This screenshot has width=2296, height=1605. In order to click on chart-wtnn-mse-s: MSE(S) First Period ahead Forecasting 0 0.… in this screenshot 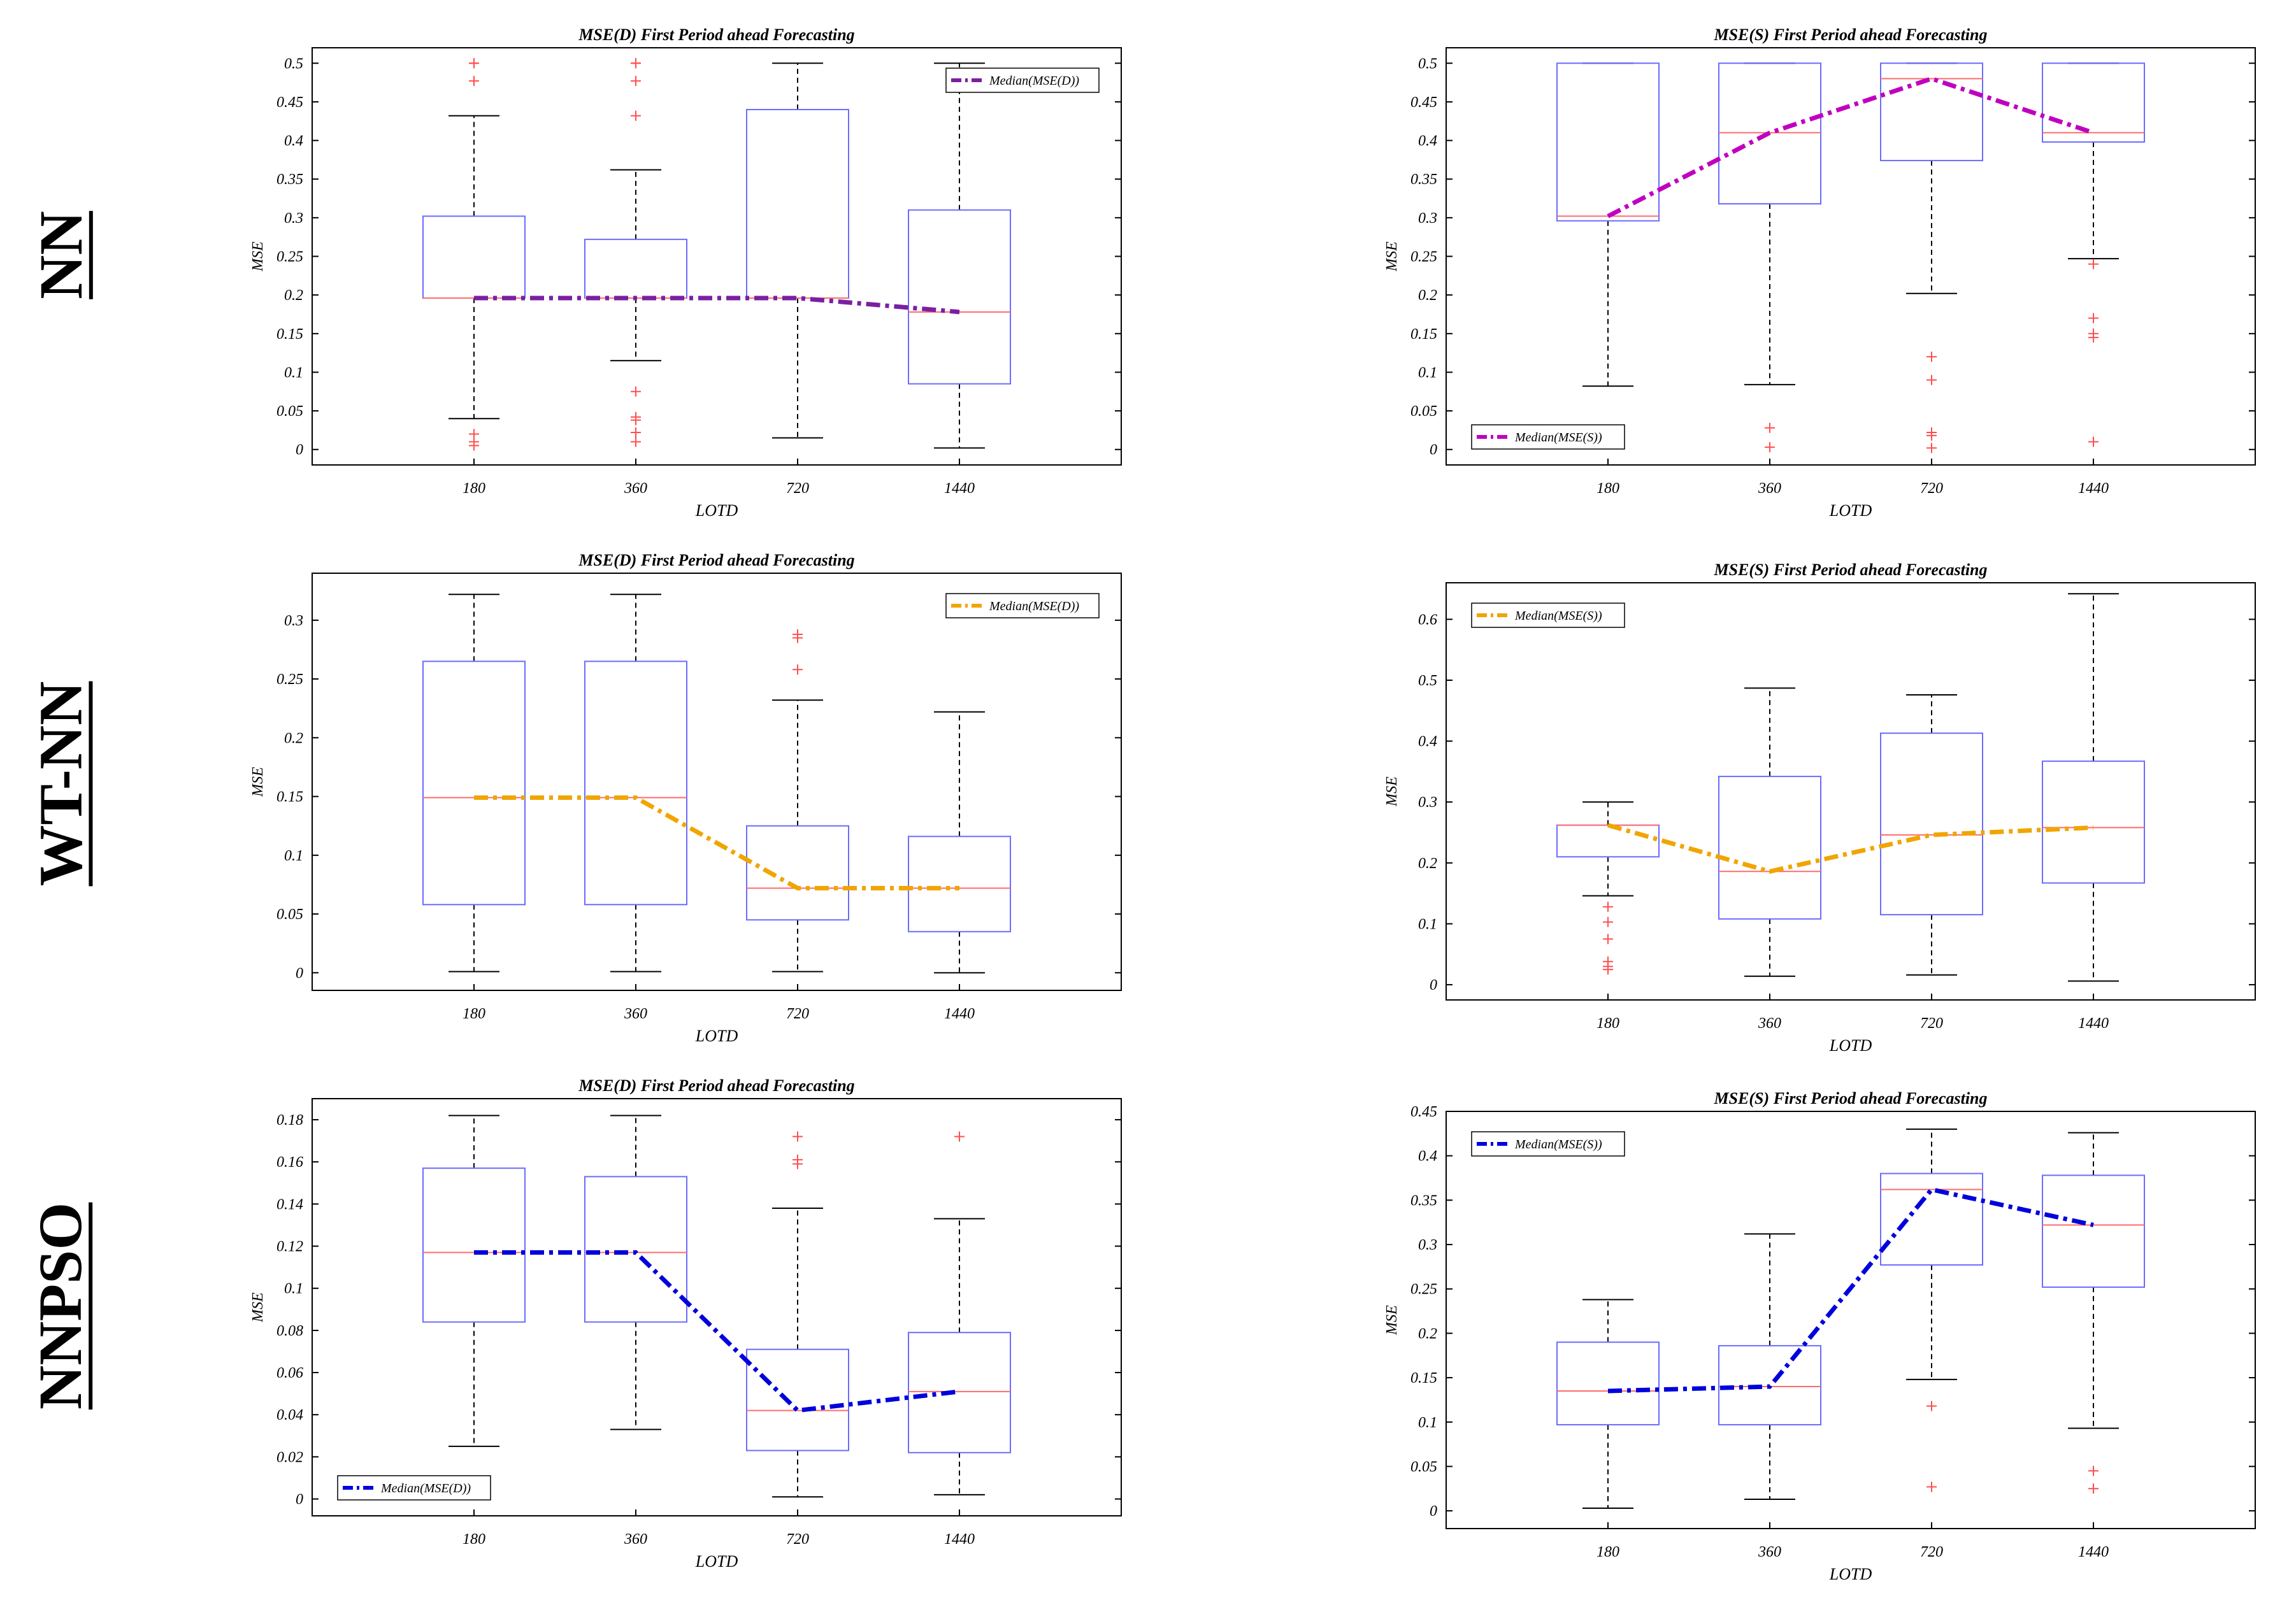, I will do `click(1816, 804)`.